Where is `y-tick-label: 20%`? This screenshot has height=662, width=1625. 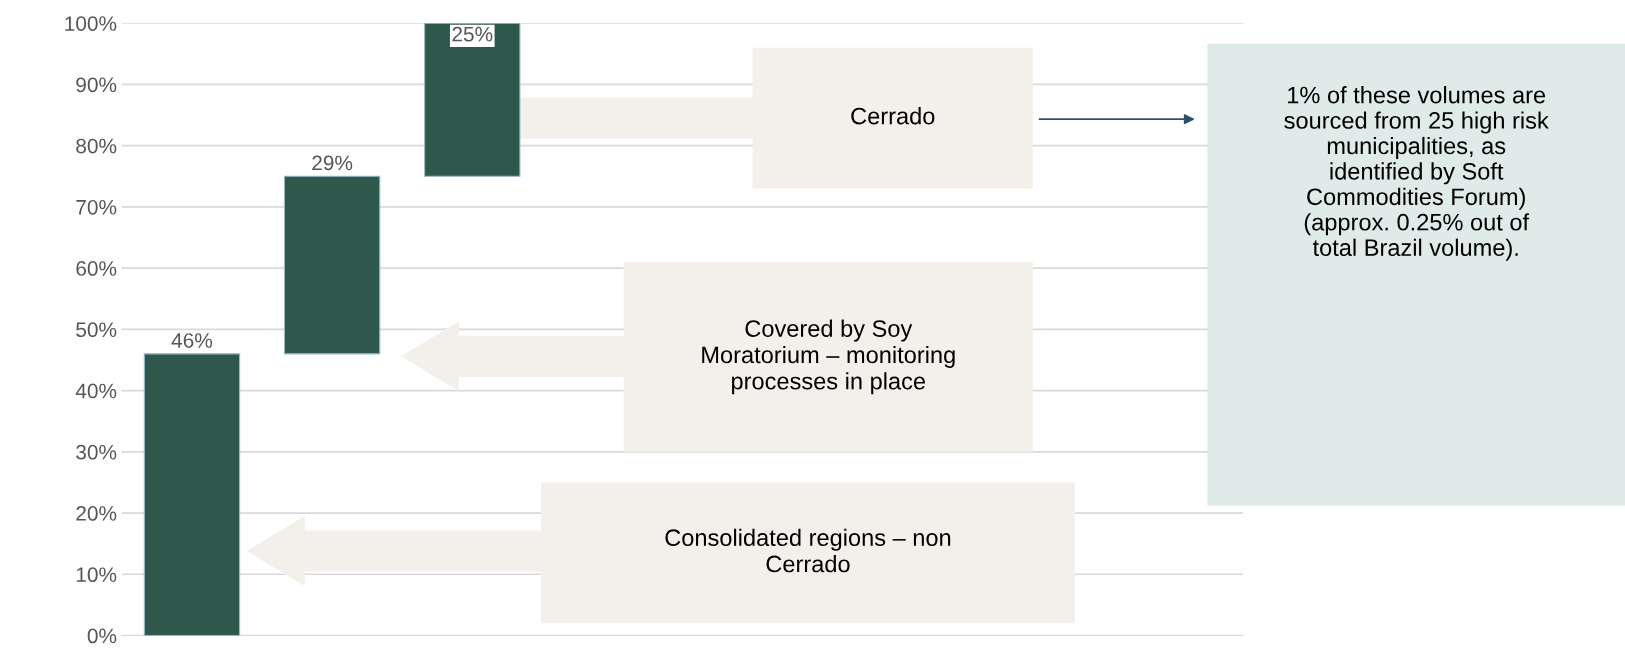 y-tick-label: 20% is located at coordinates (96, 513).